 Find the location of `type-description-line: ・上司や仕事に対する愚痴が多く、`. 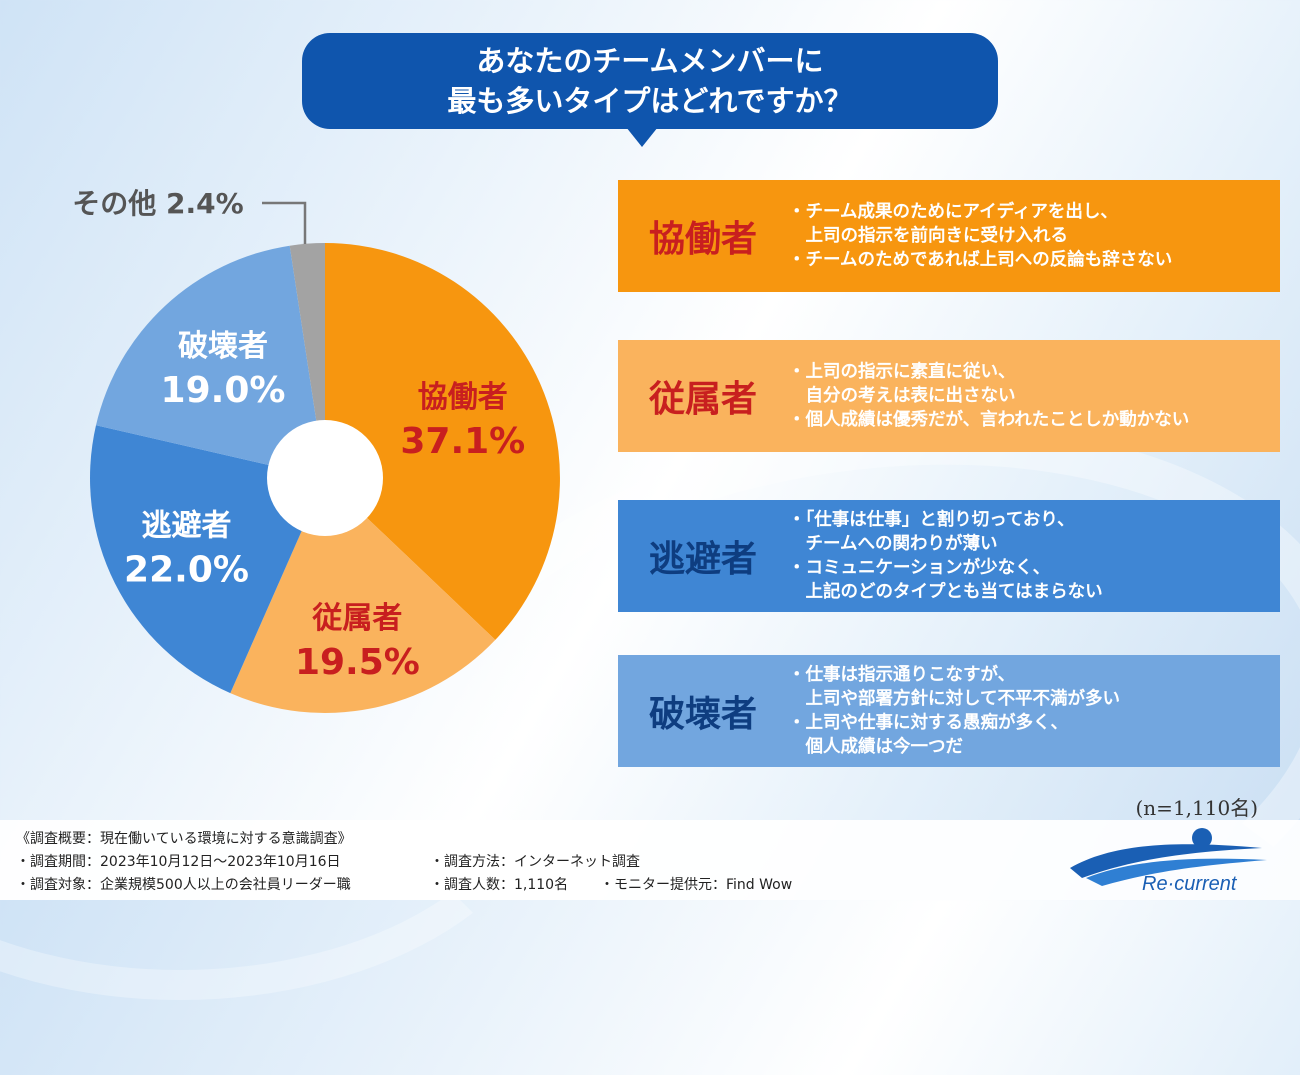

type-description-line: ・上司や仕事に対する愚痴が多く、 is located at coordinates (928, 723).